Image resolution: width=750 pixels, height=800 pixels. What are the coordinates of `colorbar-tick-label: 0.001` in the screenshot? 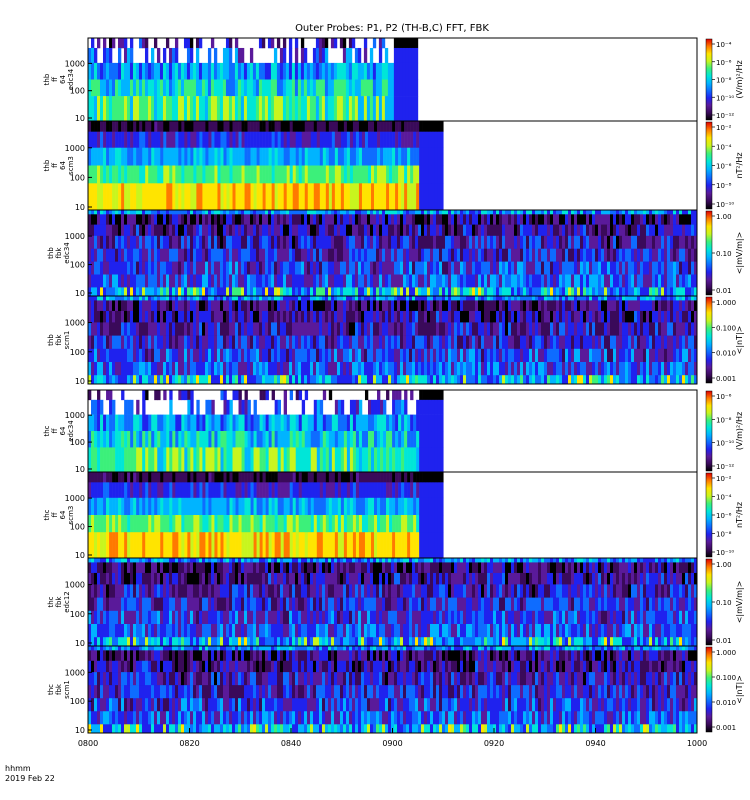 It's located at (726, 379).